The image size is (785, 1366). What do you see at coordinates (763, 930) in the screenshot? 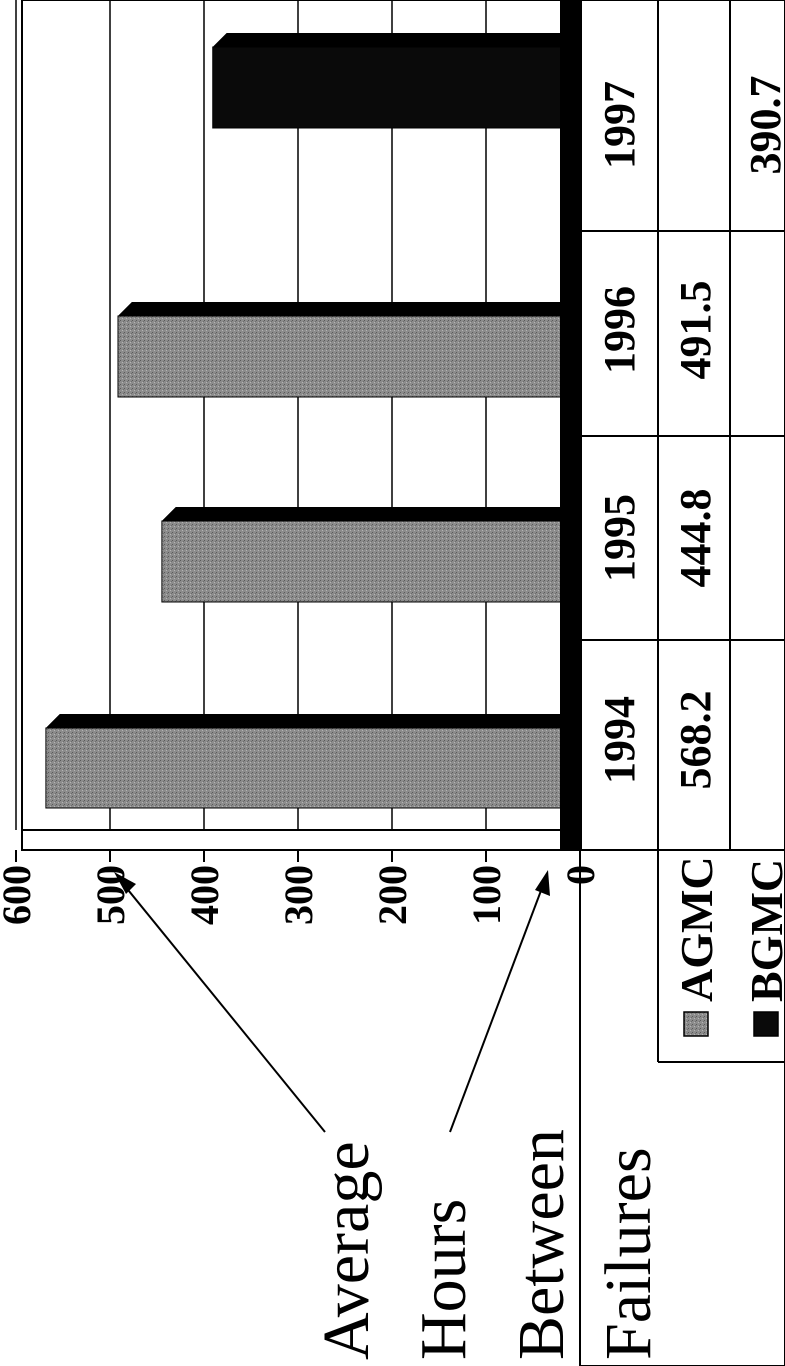
I see `legend-label: BGMC` at bounding box center [763, 930].